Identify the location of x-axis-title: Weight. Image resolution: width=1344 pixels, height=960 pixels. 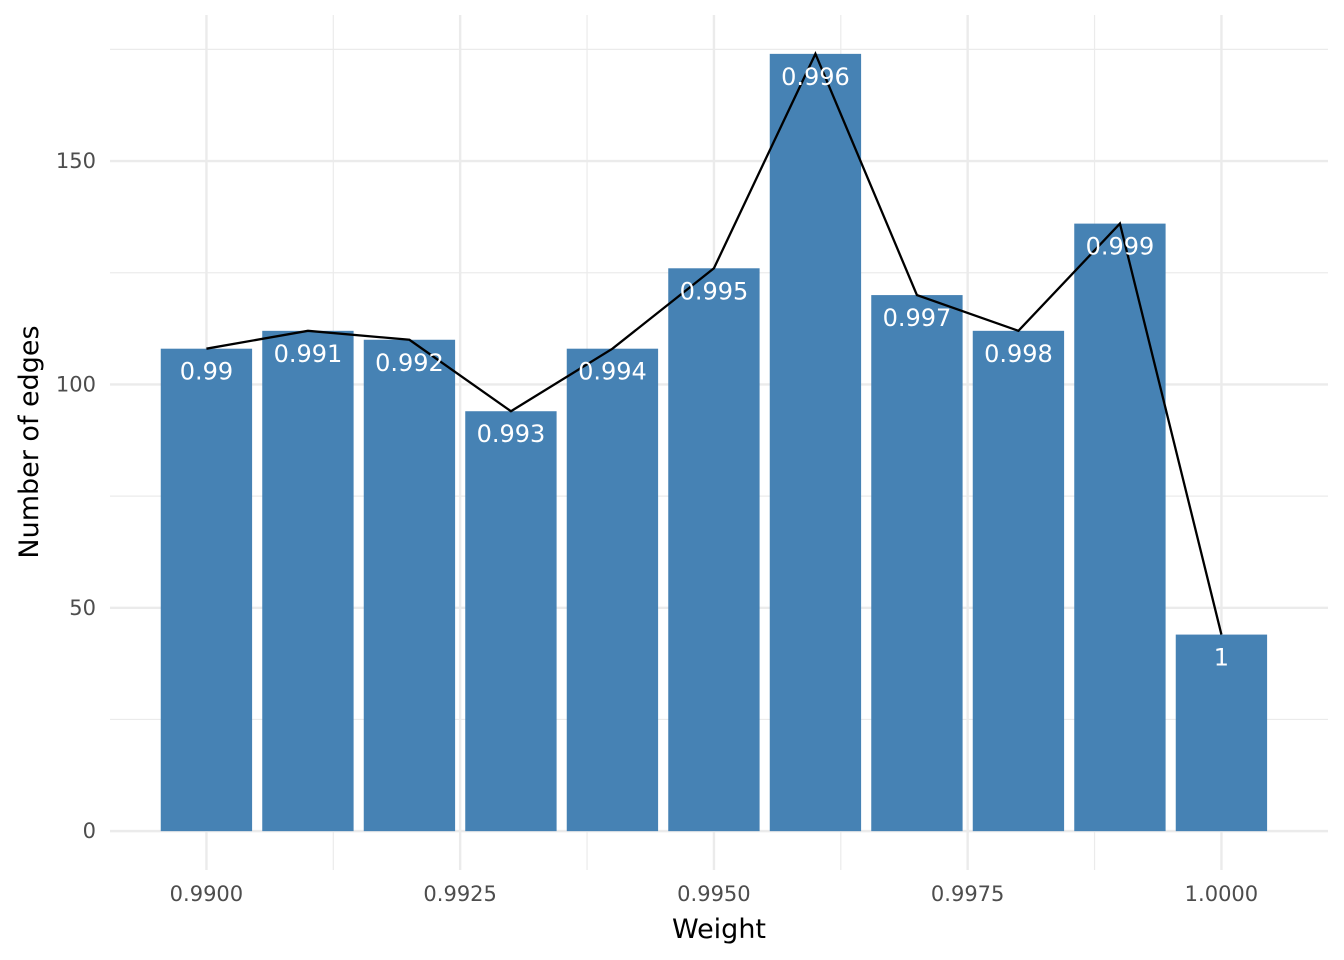
(719, 929).